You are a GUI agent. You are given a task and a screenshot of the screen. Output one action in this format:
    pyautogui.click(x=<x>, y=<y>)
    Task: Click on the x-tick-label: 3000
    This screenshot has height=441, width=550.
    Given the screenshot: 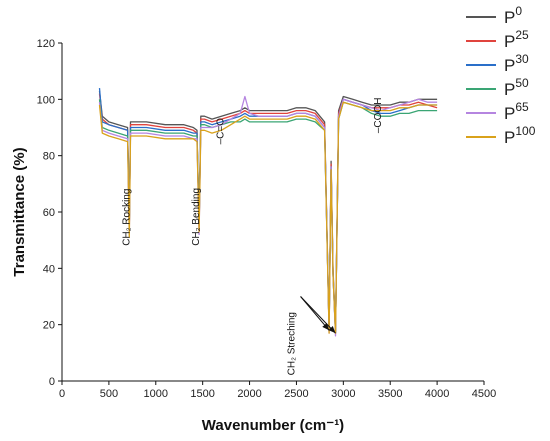 What is the action you would take?
    pyautogui.click(x=343, y=394)
    